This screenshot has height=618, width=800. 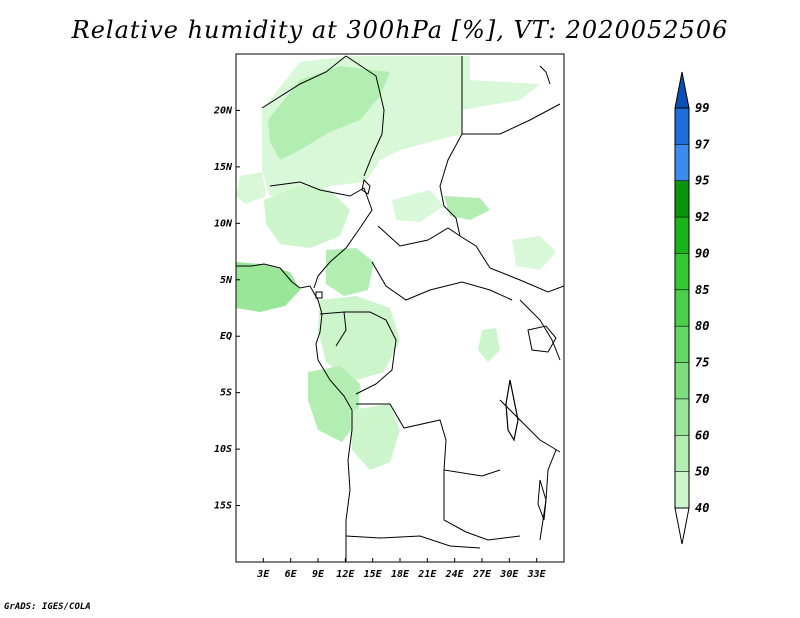 I want to click on colorbar-label: 95, so click(x=702, y=181).